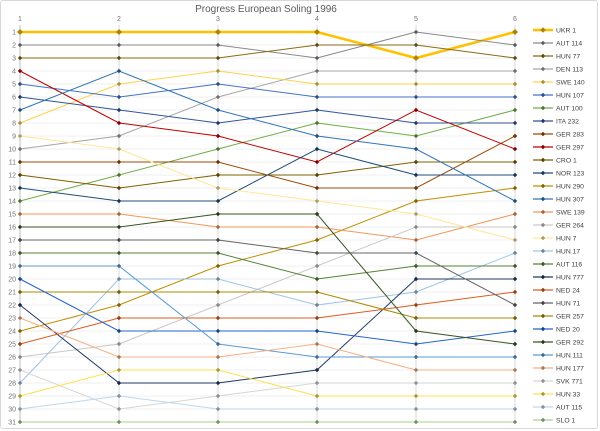 This screenshot has height=431, width=600. Describe the element at coordinates (12, 215) in the screenshot. I see `y-tick-label: 15` at that location.